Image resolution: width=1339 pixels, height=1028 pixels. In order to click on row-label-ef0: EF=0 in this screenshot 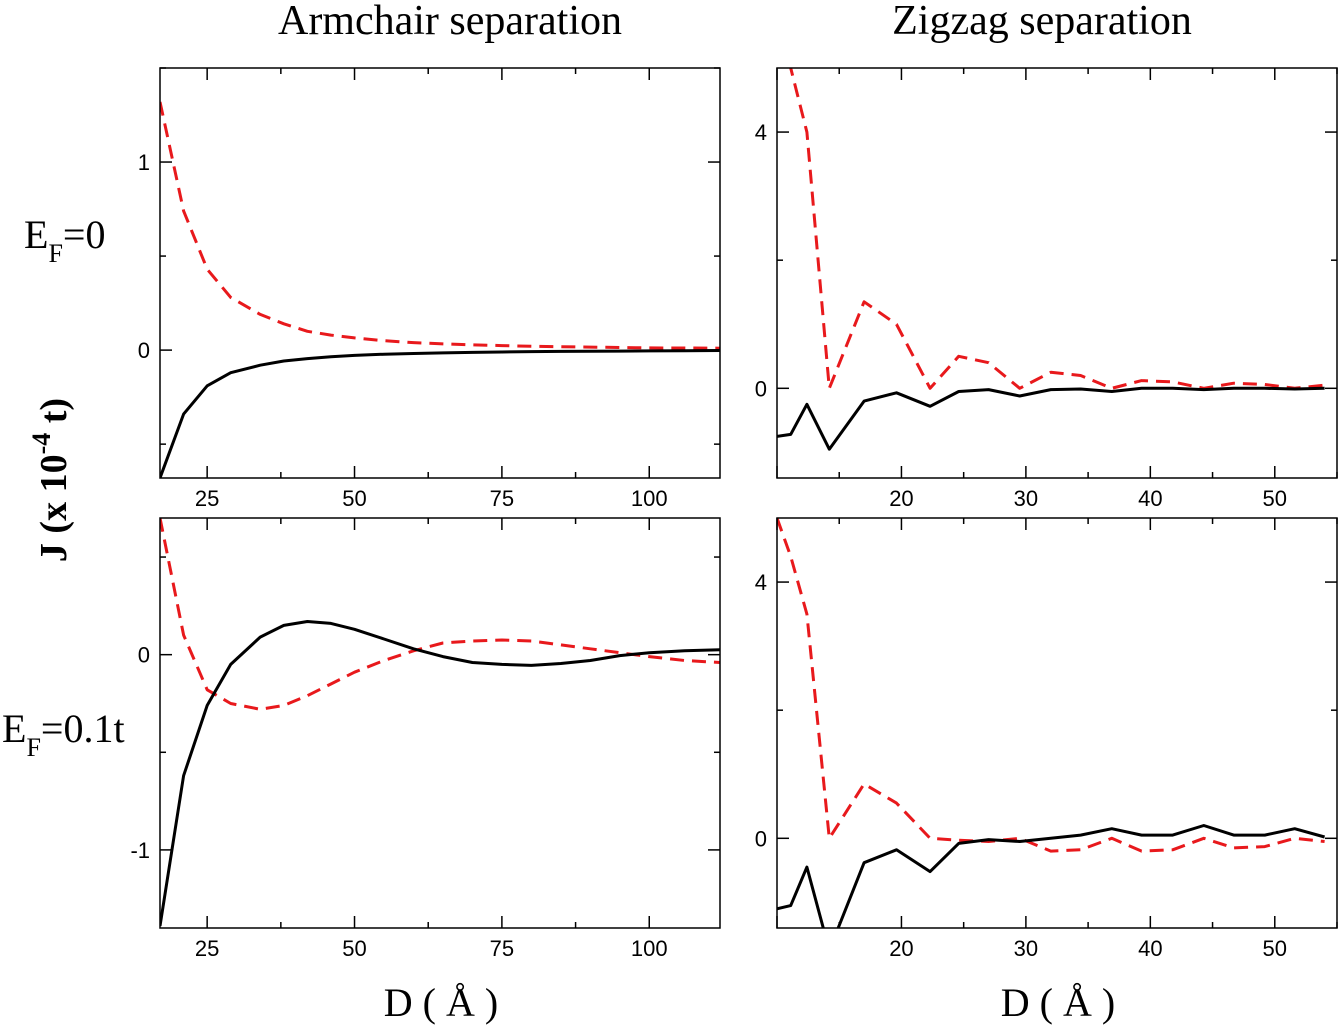, I will do `click(64, 240)`.